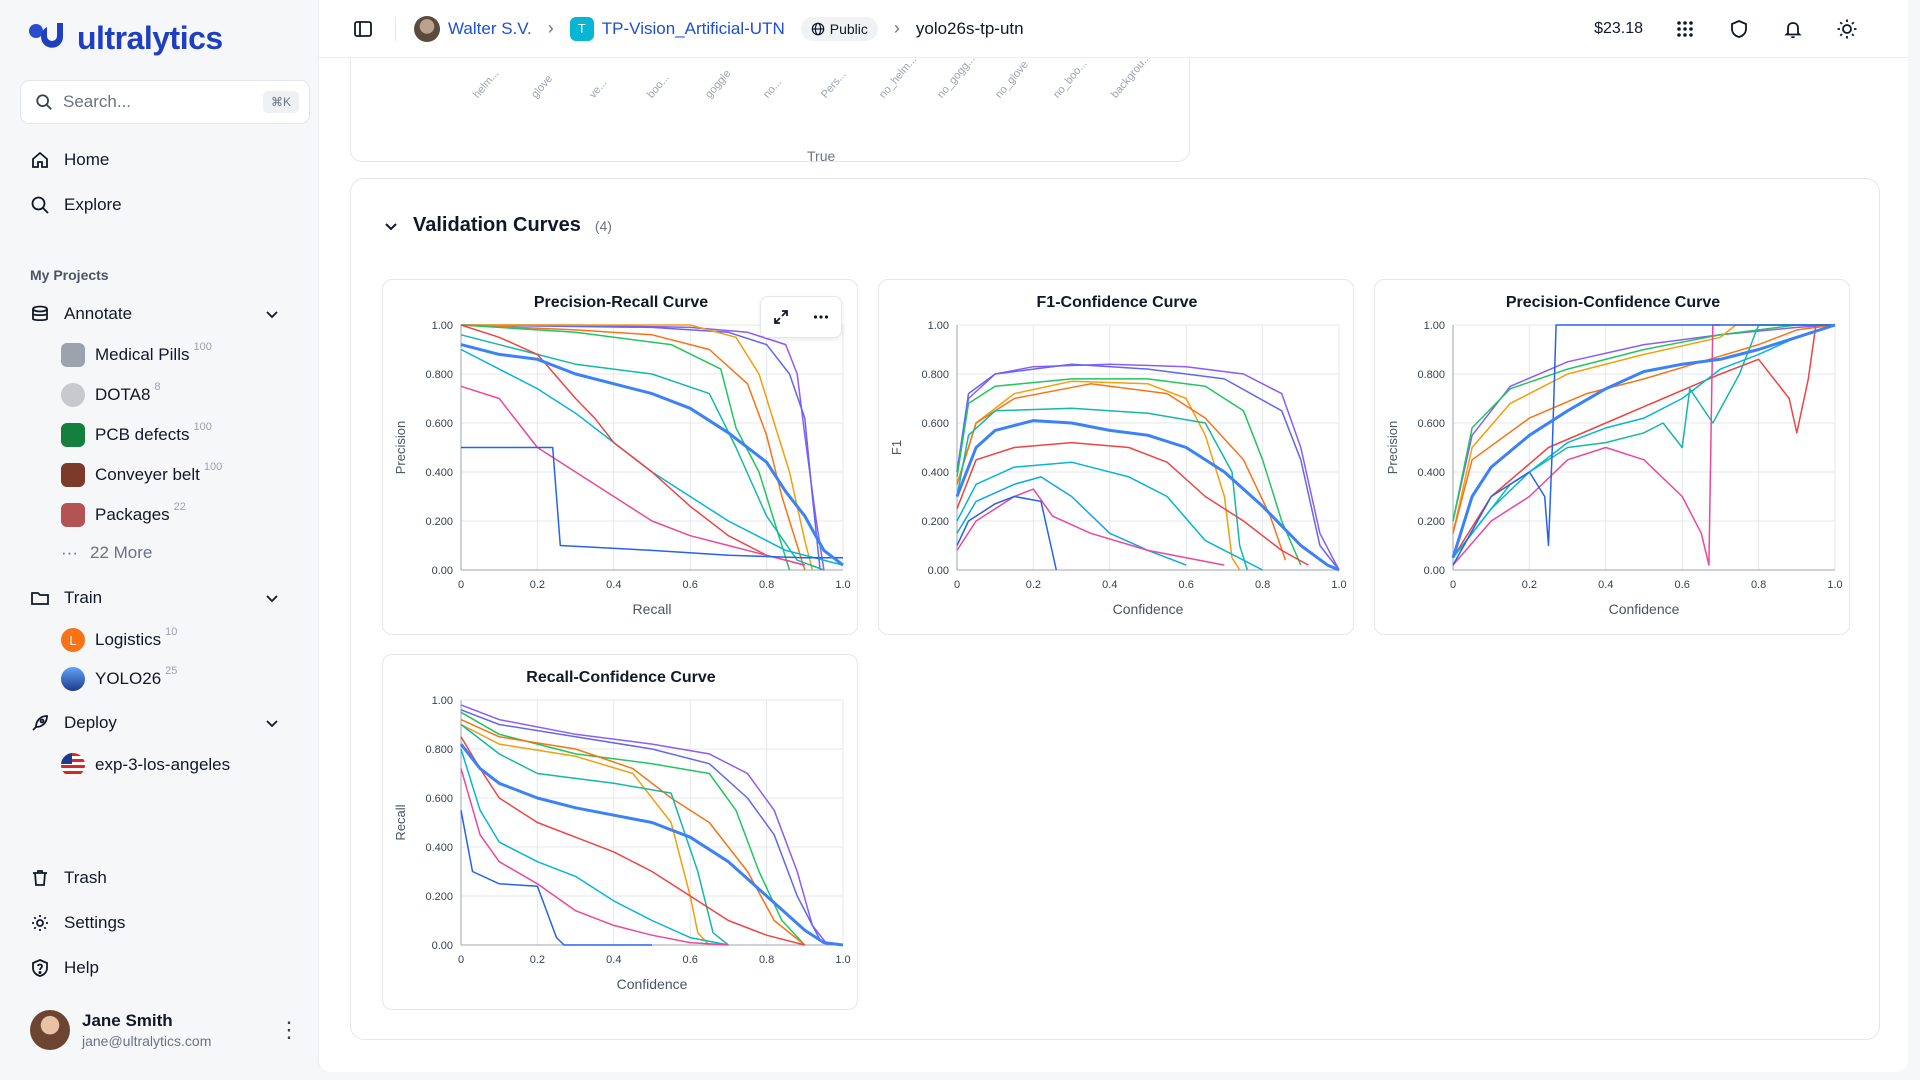 The image size is (1920, 1080). What do you see at coordinates (76, 205) in the screenshot?
I see `nav-explore: Explore` at bounding box center [76, 205].